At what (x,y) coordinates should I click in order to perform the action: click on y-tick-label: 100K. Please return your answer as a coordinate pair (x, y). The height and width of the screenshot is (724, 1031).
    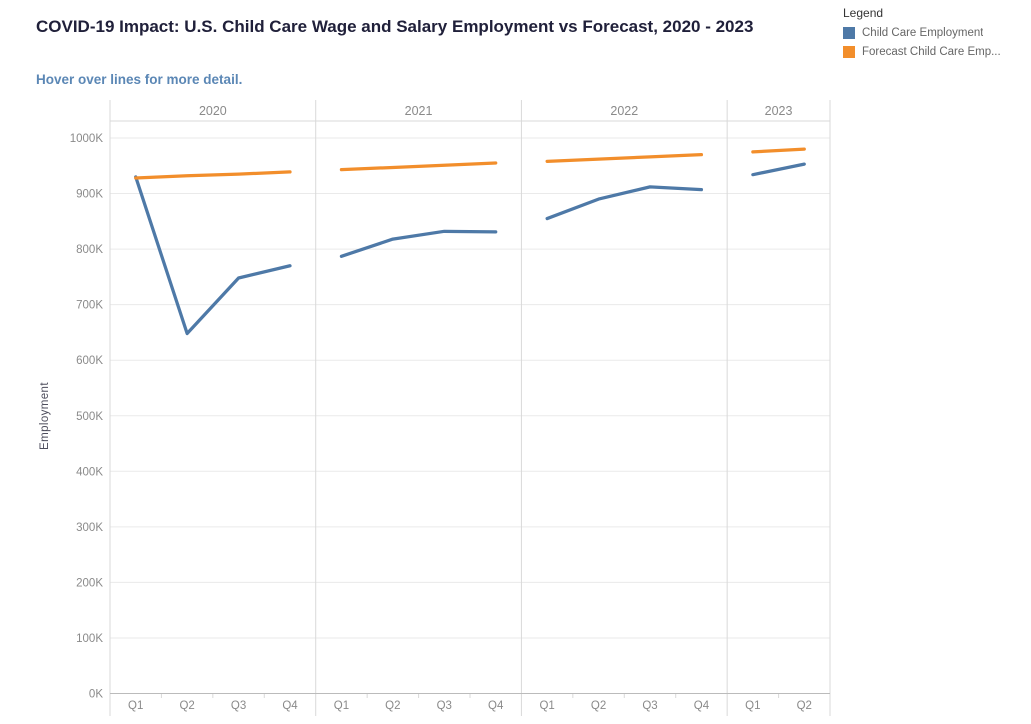
    Looking at the image, I should click on (89, 639).